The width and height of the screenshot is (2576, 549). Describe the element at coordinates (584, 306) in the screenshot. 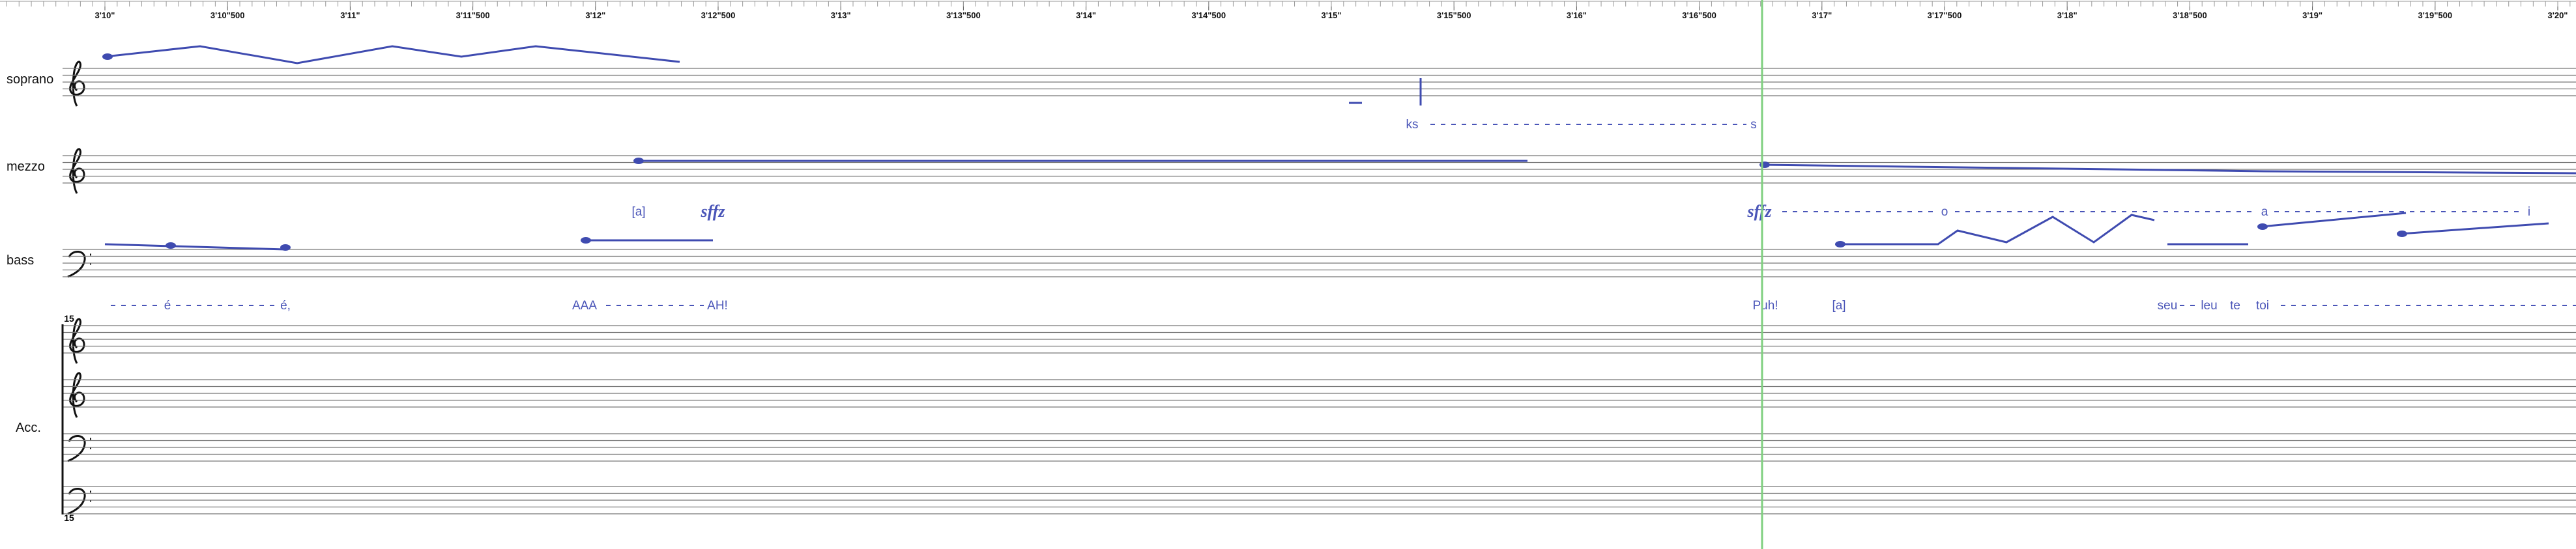

I see `lyric: AAA` at that location.